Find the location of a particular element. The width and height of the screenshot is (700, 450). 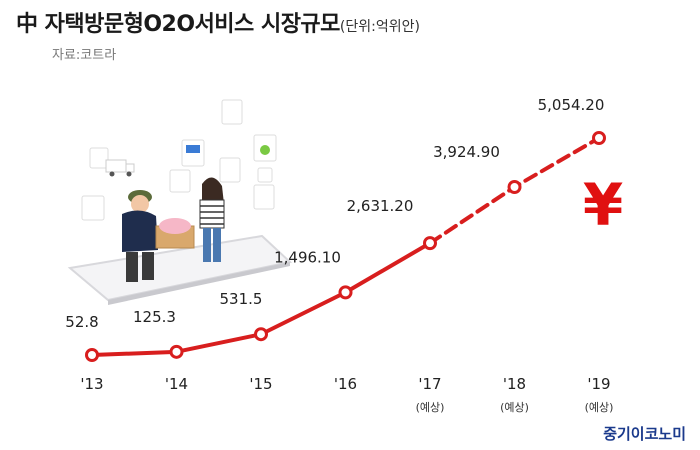

x-tick-label-5: '18 is located at coordinates (514, 384).